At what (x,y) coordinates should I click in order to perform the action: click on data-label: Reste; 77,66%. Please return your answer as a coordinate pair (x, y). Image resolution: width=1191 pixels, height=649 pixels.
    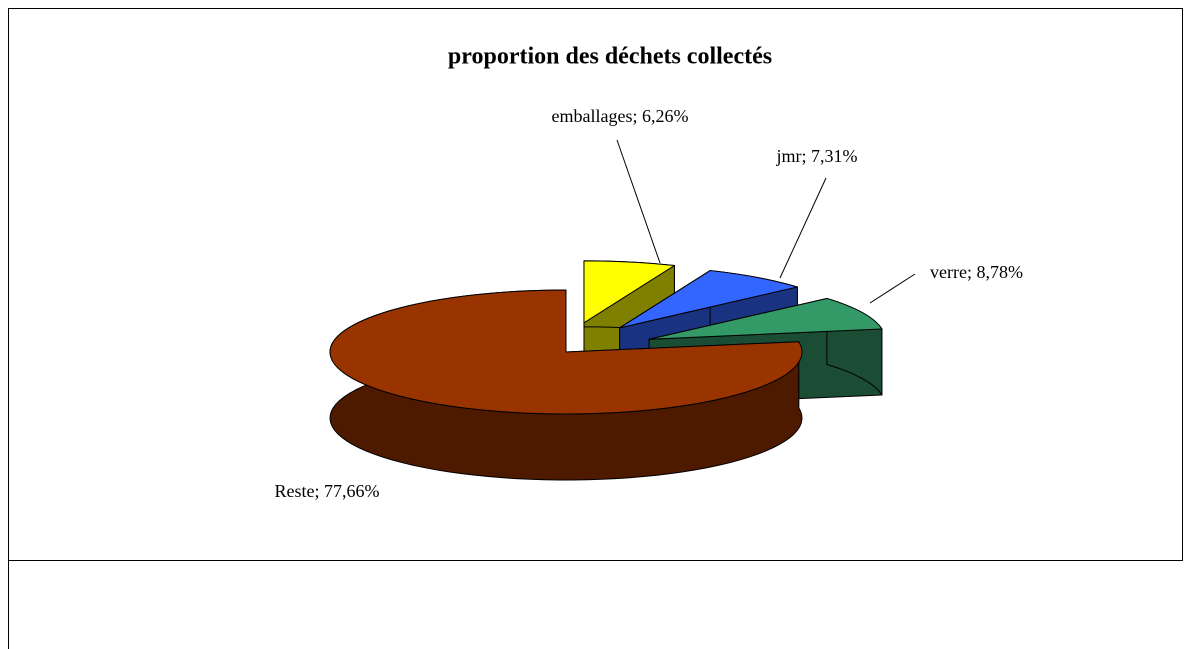
    Looking at the image, I should click on (327, 491).